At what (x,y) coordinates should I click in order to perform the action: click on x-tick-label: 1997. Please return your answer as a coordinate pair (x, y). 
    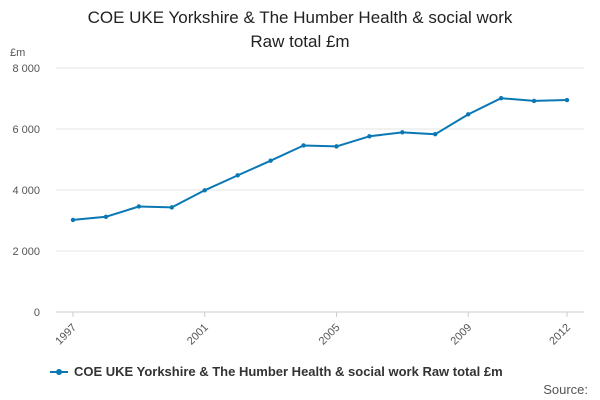
    Looking at the image, I should click on (66, 335).